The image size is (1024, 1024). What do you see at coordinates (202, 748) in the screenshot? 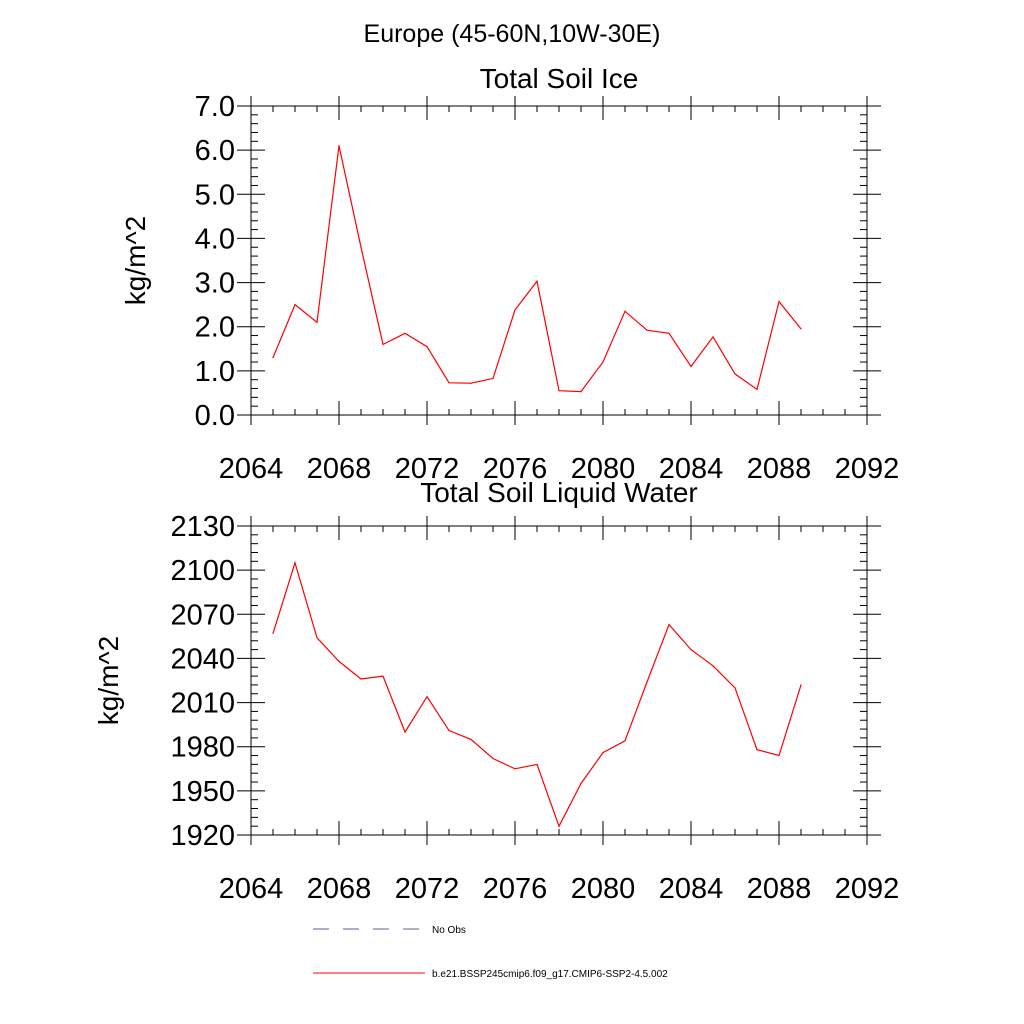
I see `y-tick-label: 1980` at bounding box center [202, 748].